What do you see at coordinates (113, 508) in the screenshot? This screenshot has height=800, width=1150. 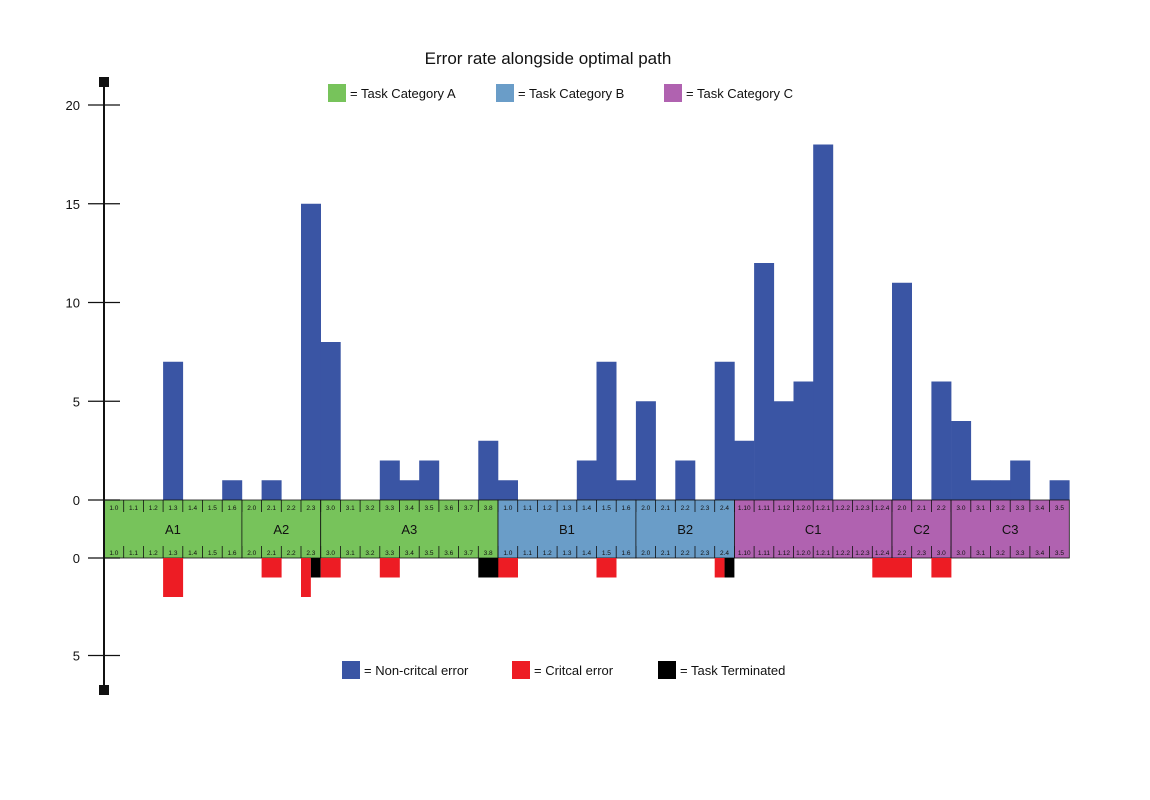 I see `step-label-top: 1.0` at bounding box center [113, 508].